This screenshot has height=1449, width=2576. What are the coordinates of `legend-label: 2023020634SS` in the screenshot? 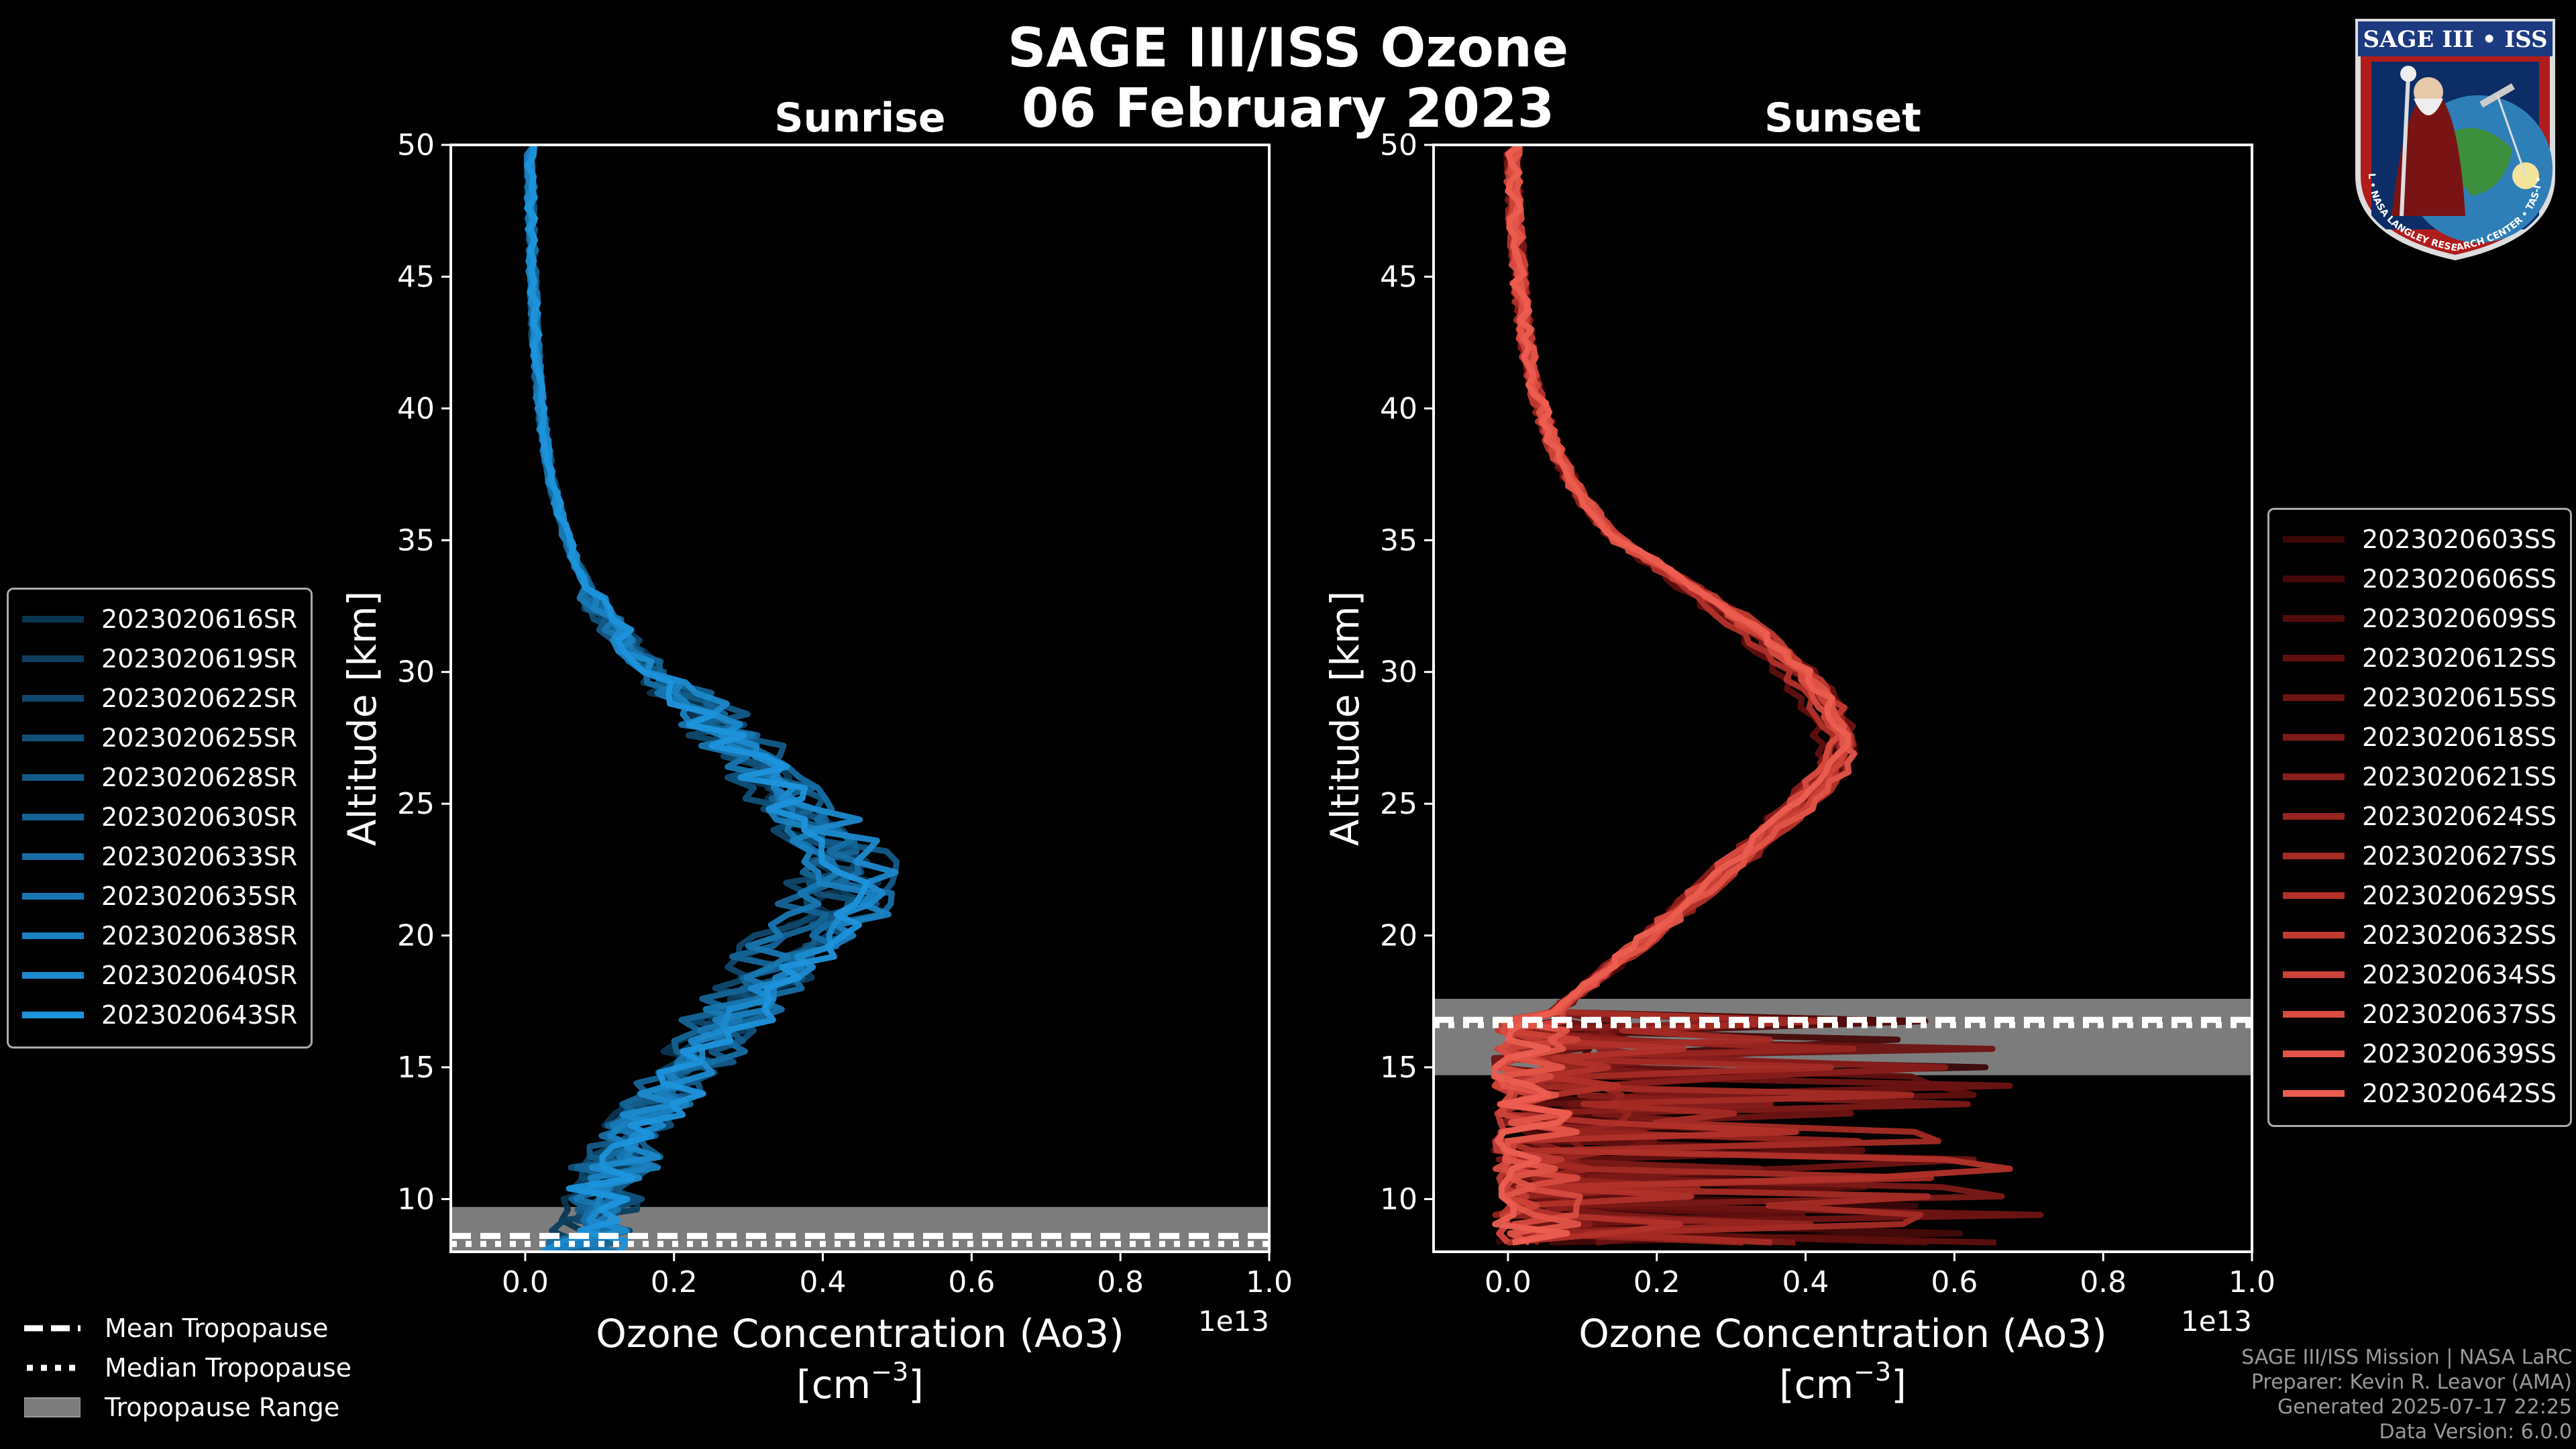 It's located at (2459, 974).